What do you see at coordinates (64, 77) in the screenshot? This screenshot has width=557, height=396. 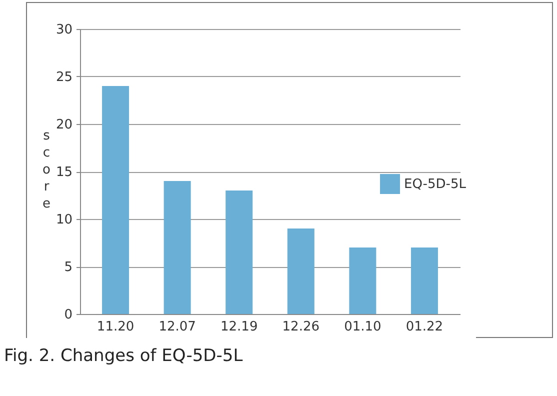 I see `y-tick-label: 25` at bounding box center [64, 77].